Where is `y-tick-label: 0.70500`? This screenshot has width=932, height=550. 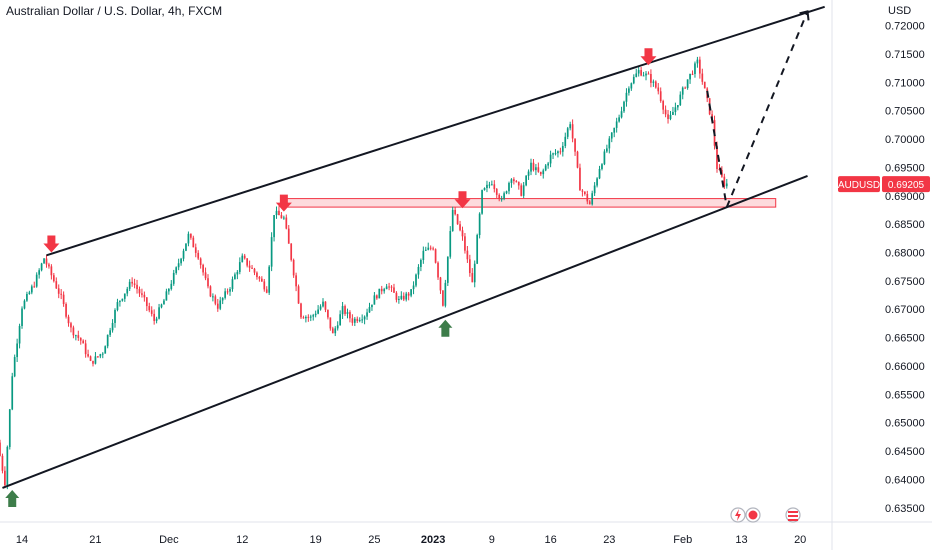
y-tick-label: 0.70500 is located at coordinates (905, 112).